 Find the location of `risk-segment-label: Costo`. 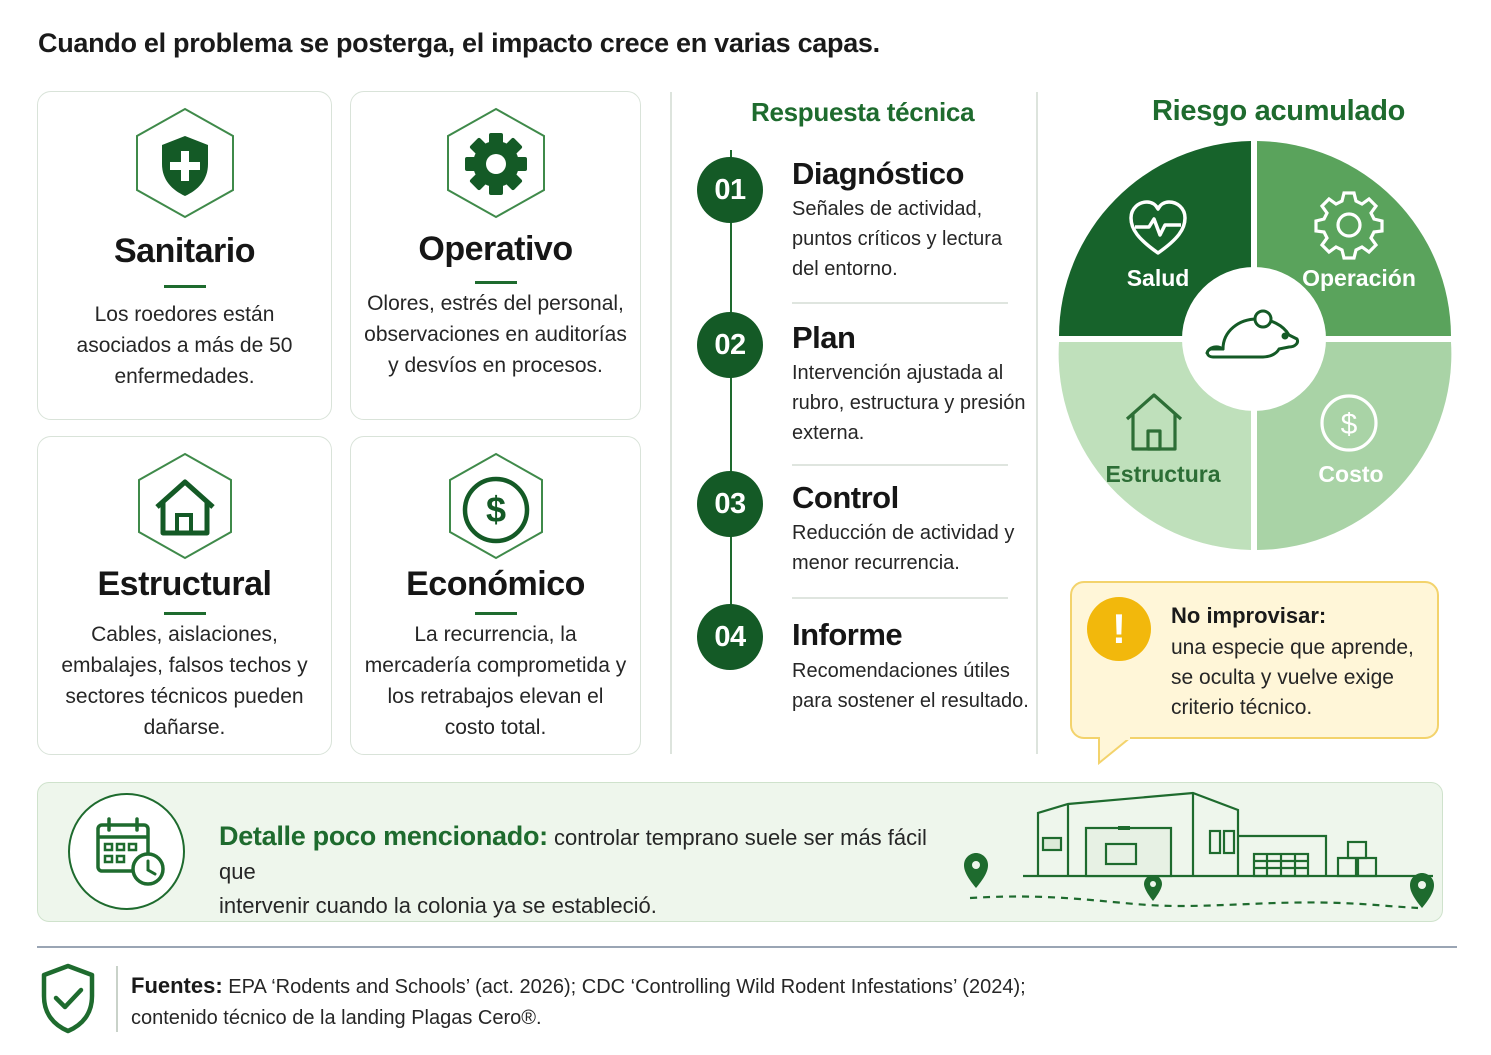

risk-segment-label: Costo is located at coordinates (1350, 474).